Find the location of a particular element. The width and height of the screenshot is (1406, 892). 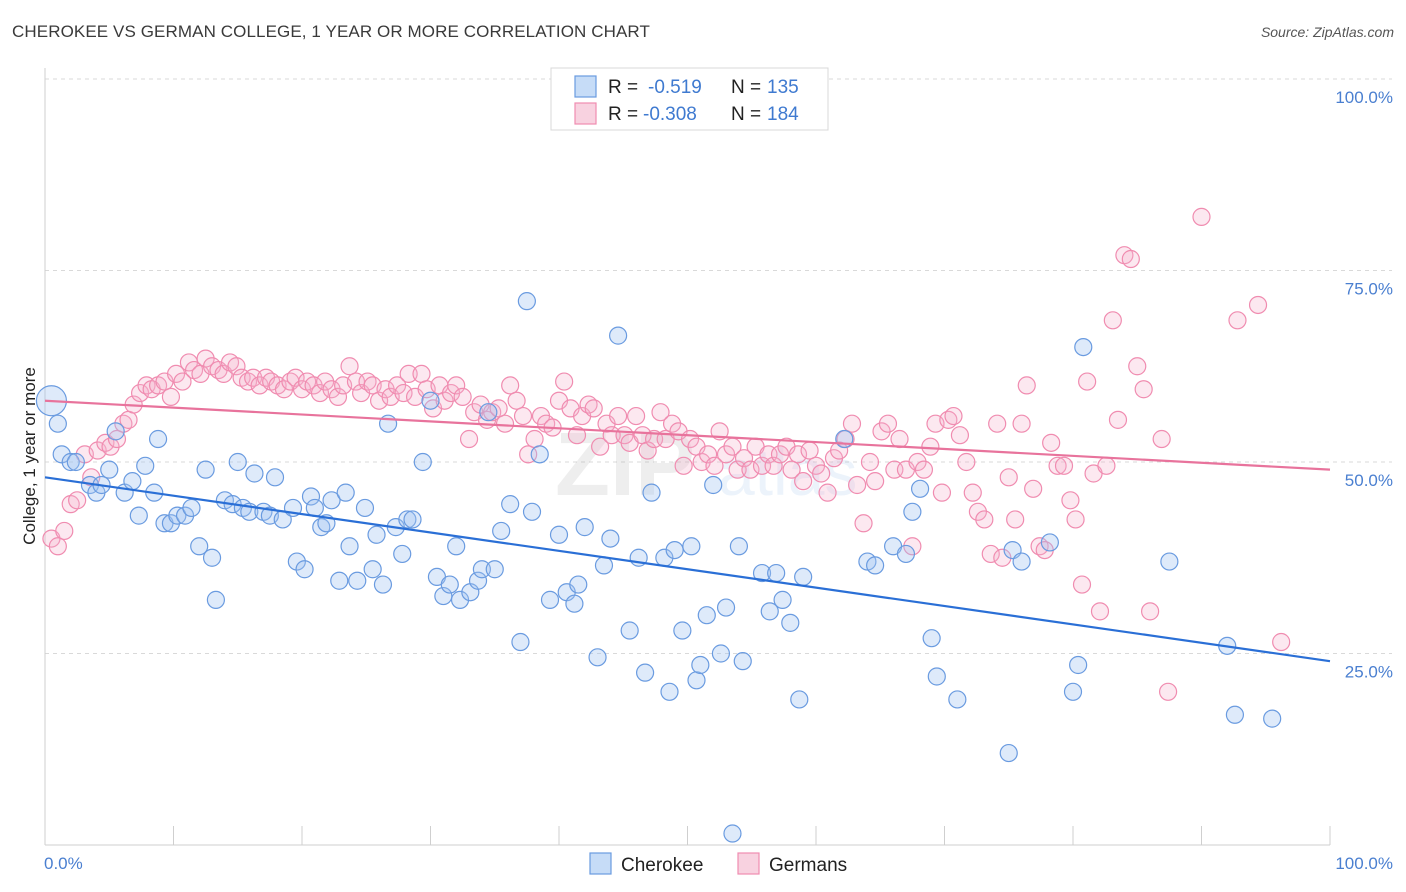

legend-r-label-cherokee: R = is located at coordinates (623, 87).